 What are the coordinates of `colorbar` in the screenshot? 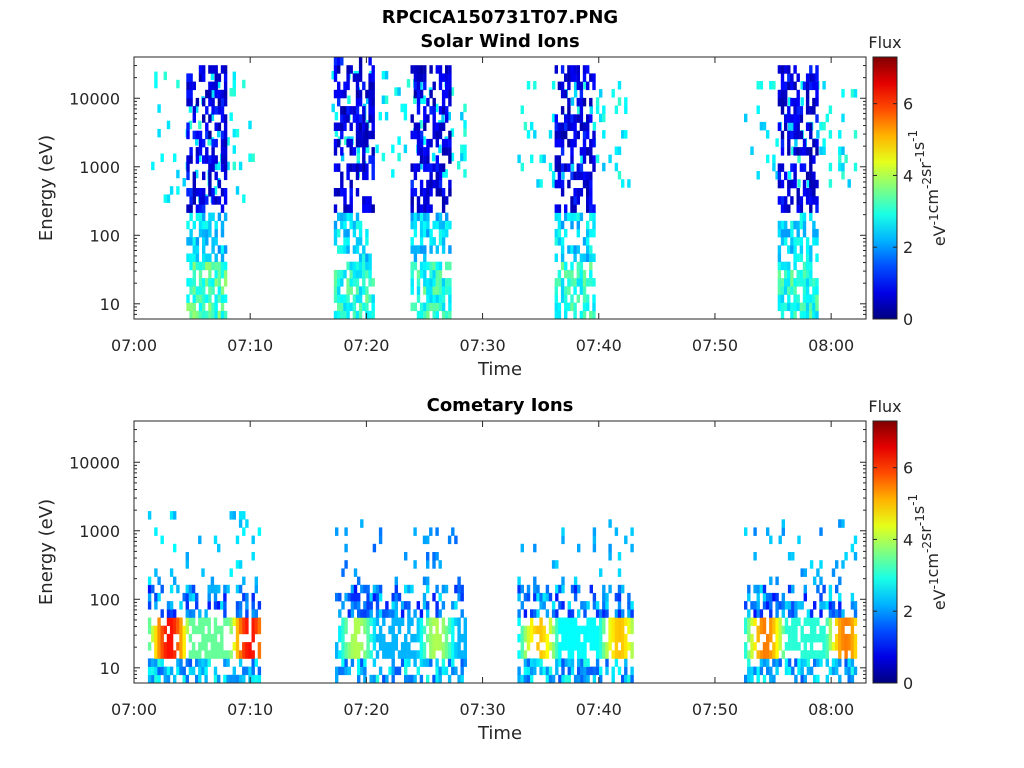 It's located at (885, 188).